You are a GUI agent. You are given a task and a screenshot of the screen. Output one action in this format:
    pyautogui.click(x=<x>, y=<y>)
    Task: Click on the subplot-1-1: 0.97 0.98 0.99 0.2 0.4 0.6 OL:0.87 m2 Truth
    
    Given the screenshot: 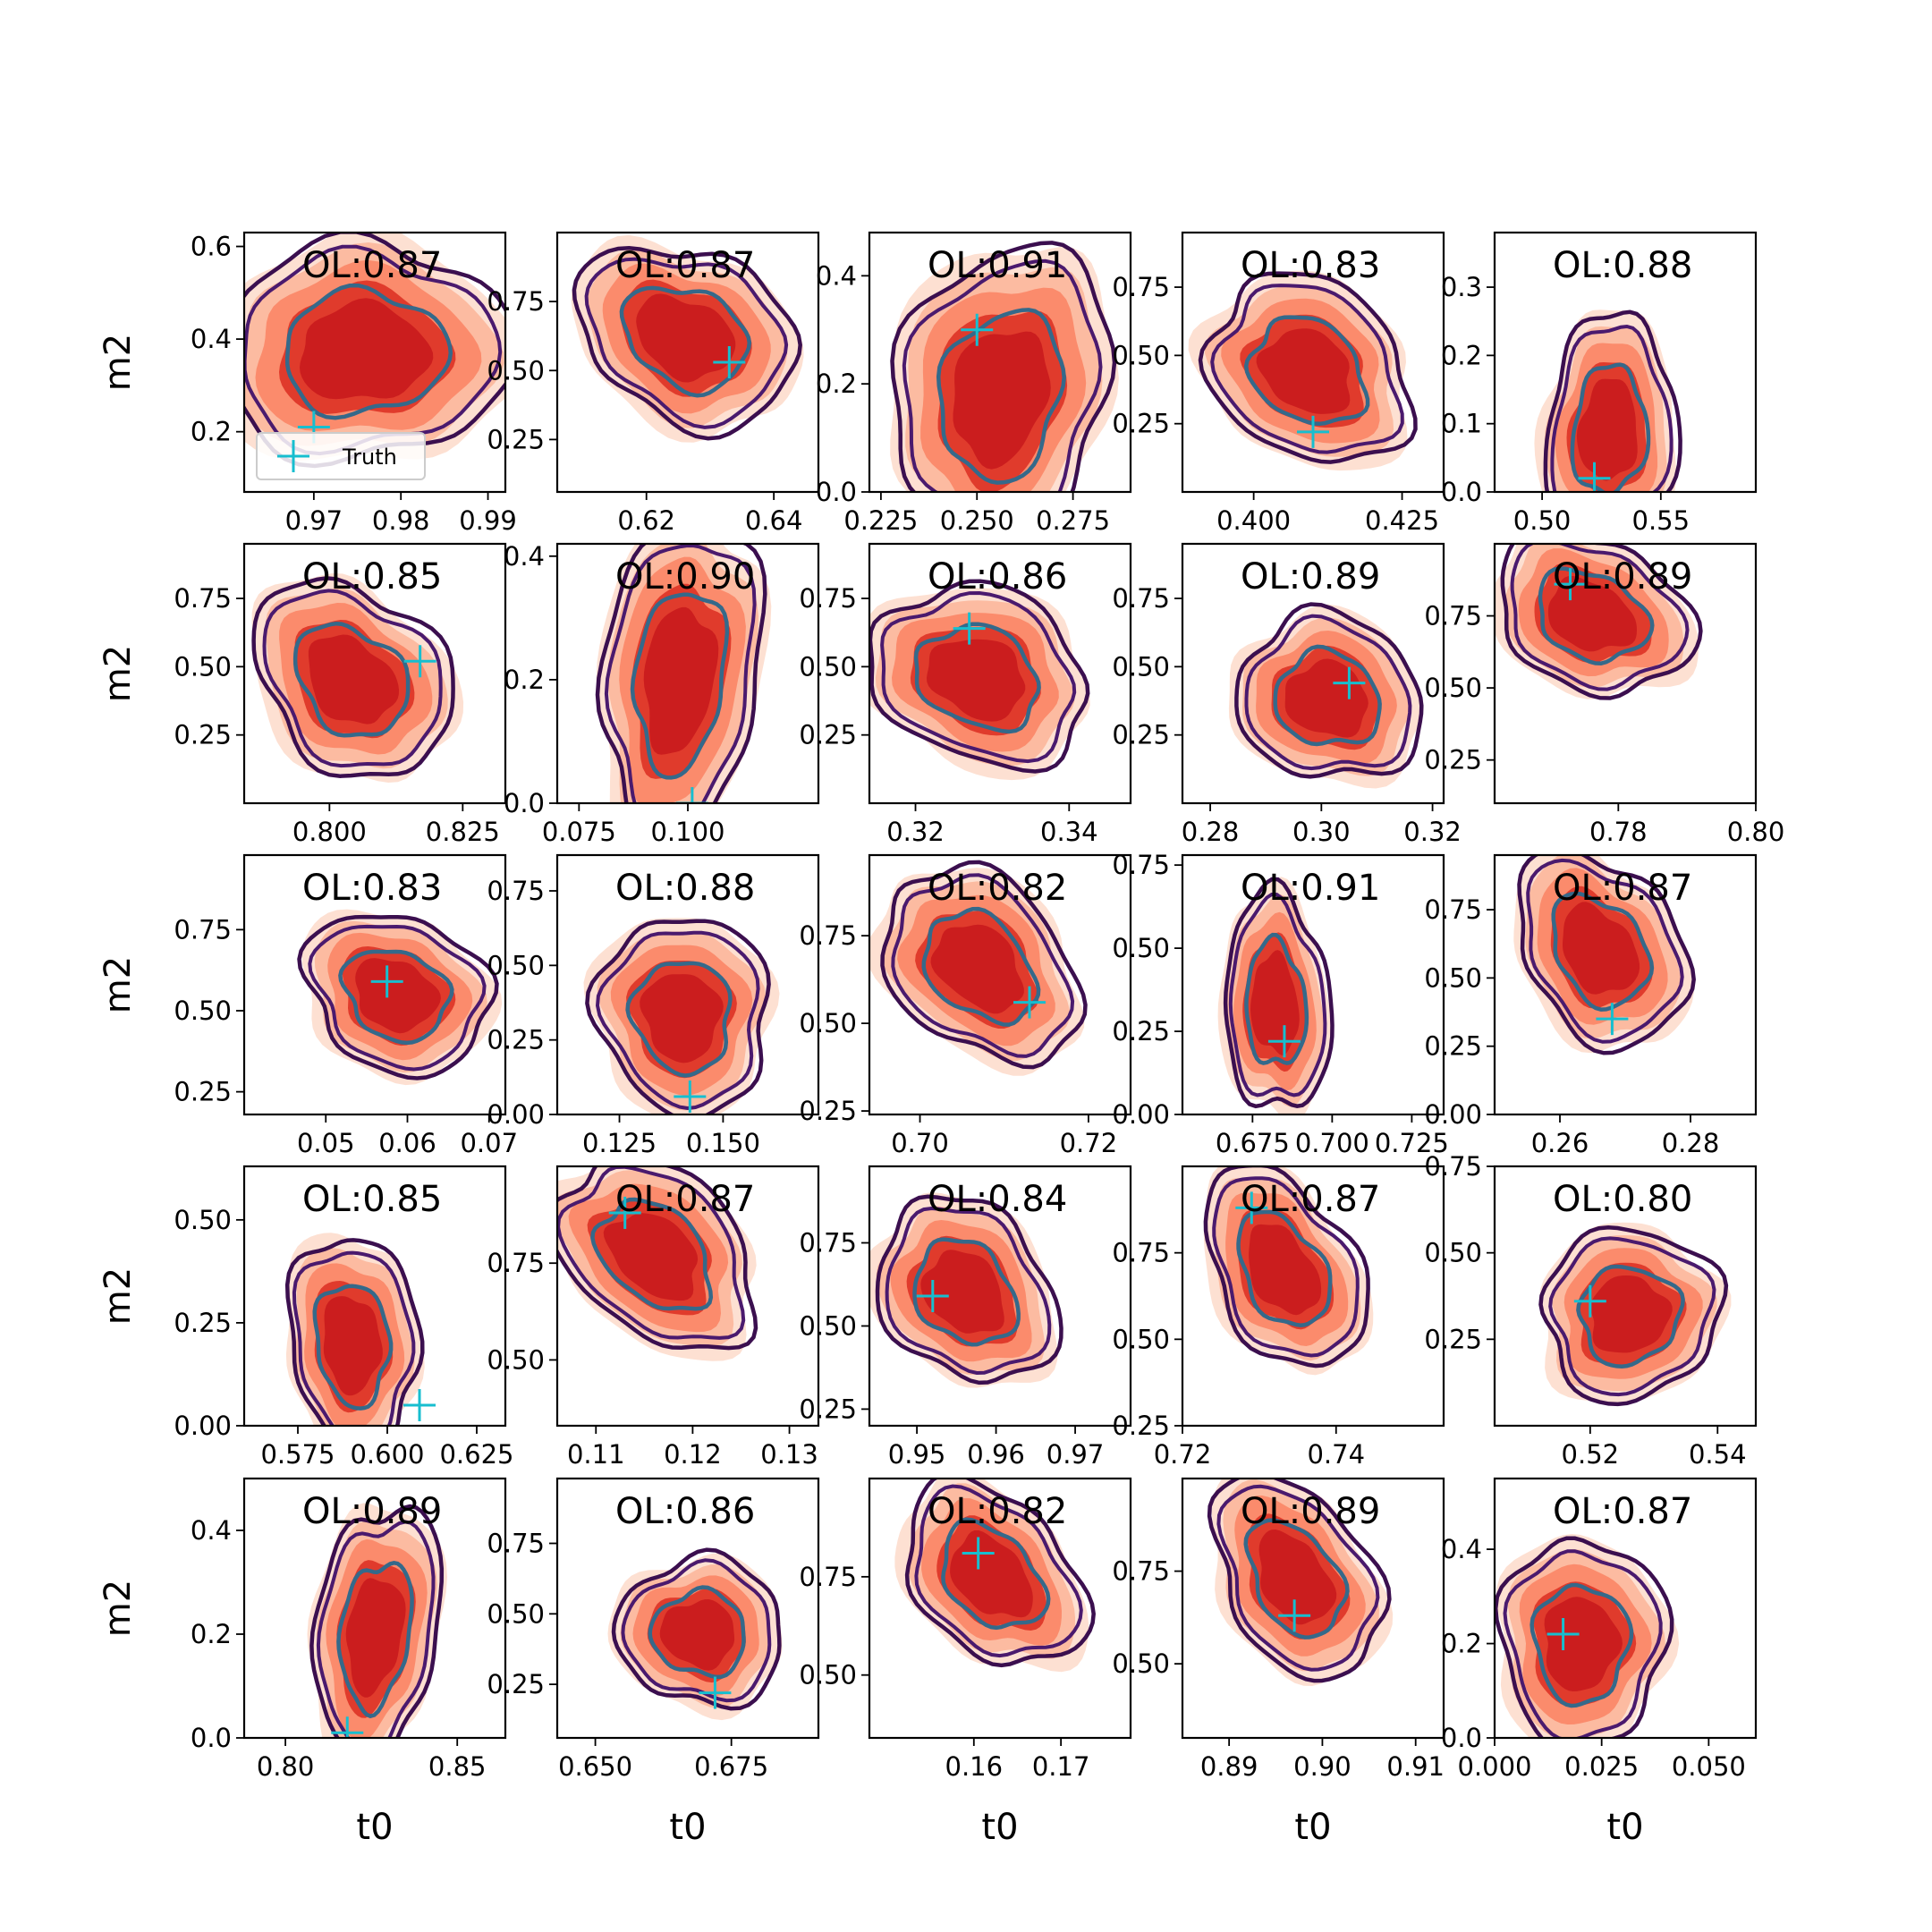 What is the action you would take?
    pyautogui.click(x=307, y=384)
    